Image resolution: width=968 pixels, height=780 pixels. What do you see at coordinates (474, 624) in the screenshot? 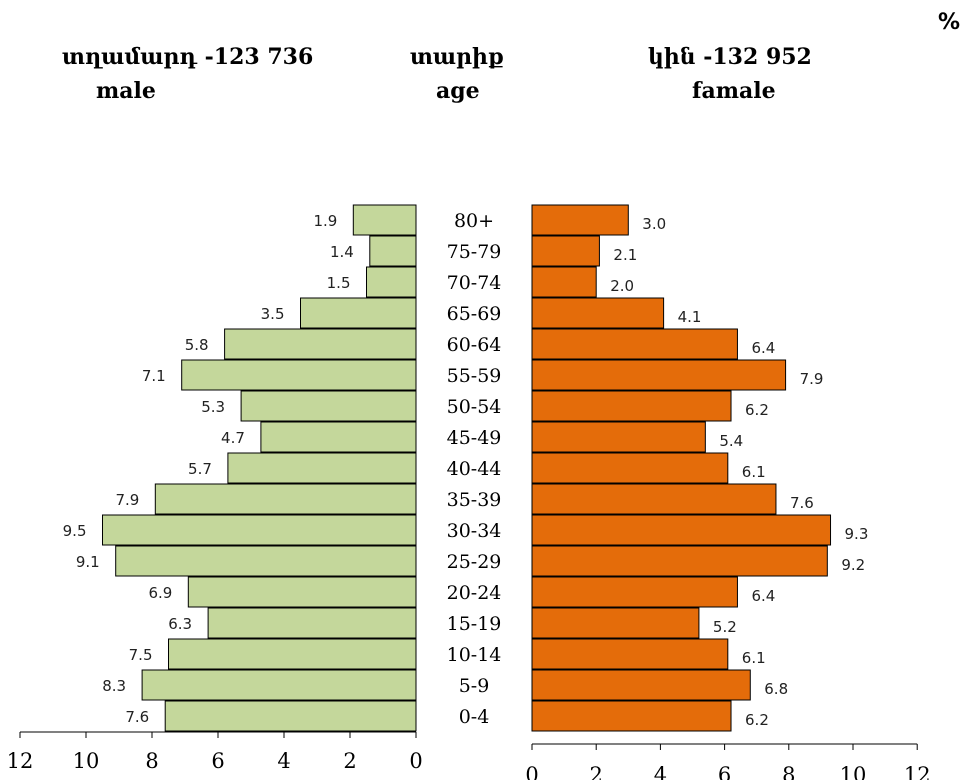
I see `age-group-label: 15-19` at bounding box center [474, 624].